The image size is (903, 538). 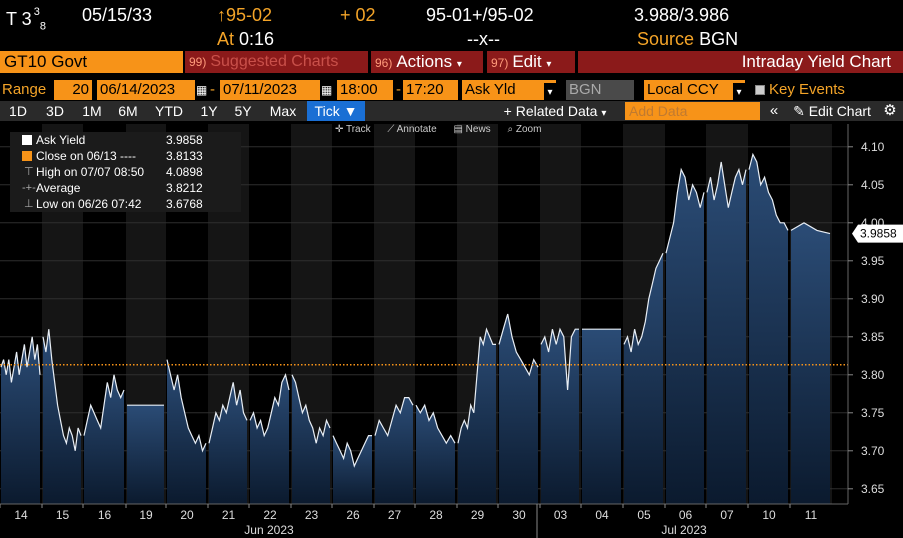 I want to click on price-change: + 02, so click(x=358, y=15).